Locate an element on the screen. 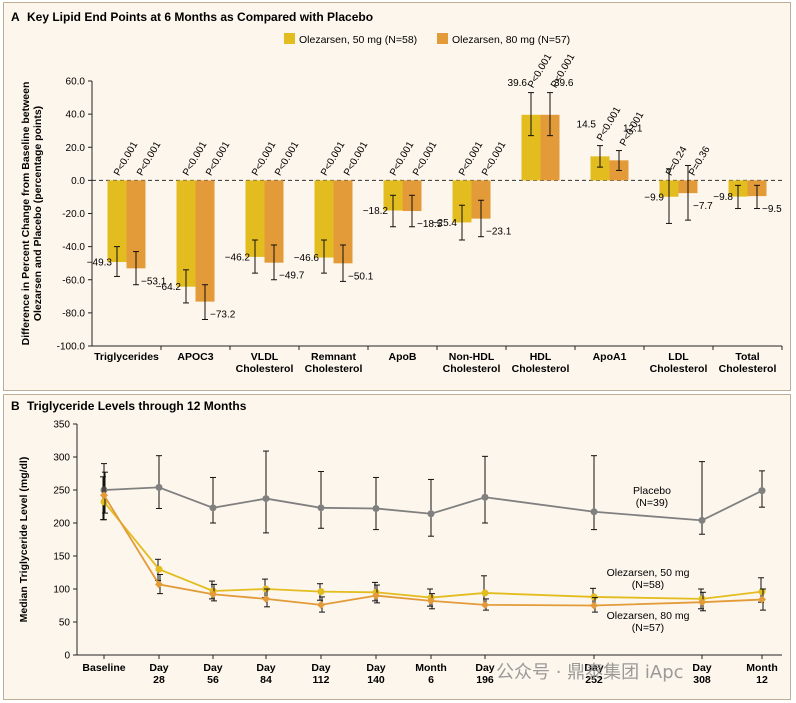 The height and width of the screenshot is (703, 796). x-tick-label-b: 56 is located at coordinates (213, 680).